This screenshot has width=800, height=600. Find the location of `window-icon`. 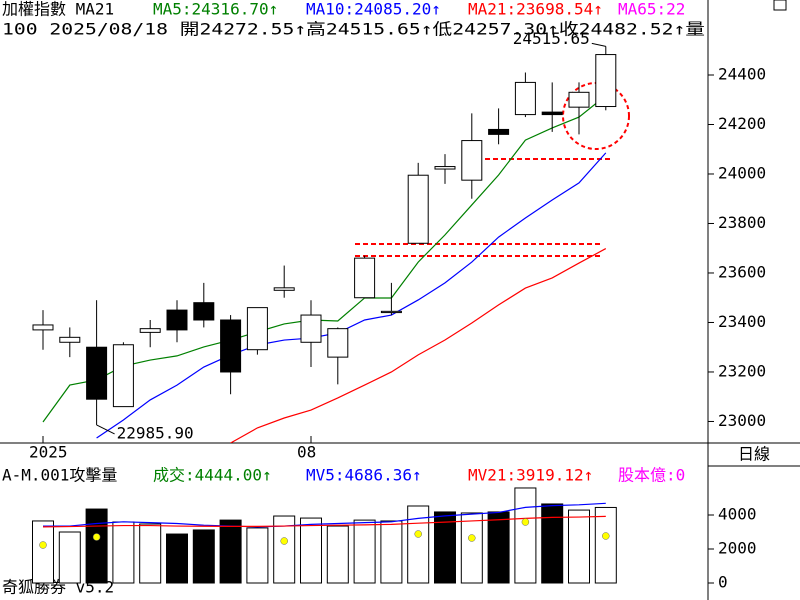

window-icon is located at coordinates (780, 5).